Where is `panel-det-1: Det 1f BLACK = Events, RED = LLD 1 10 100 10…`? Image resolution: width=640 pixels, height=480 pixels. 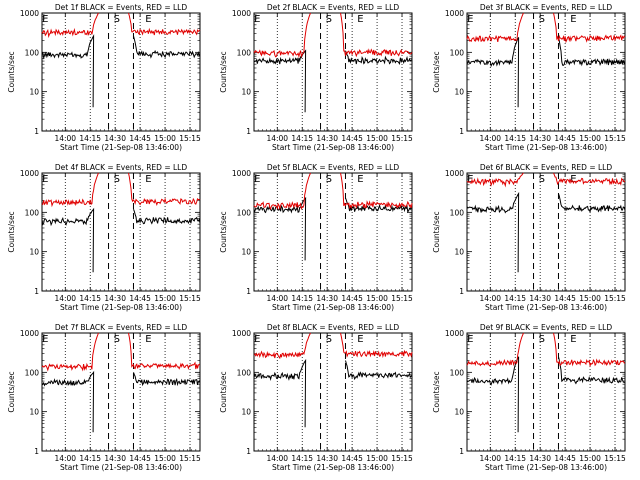 panel-det-1: Det 1f BLACK = Events, RED = LLD 1 10 100 10… is located at coordinates (104, 77).